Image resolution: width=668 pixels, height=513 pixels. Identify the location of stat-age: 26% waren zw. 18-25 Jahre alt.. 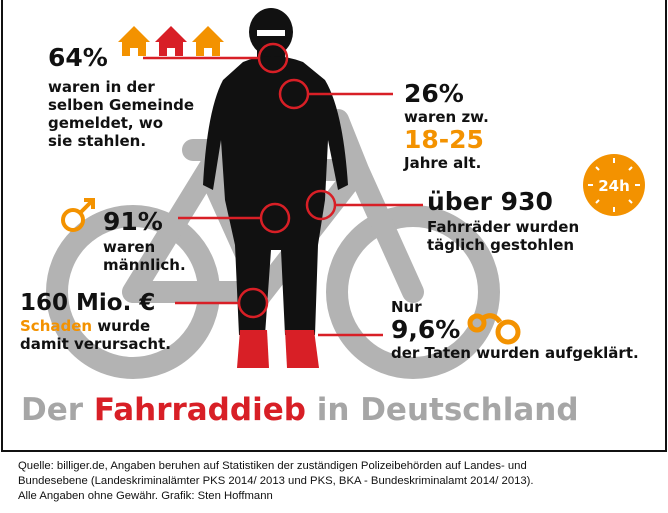
(446, 126).